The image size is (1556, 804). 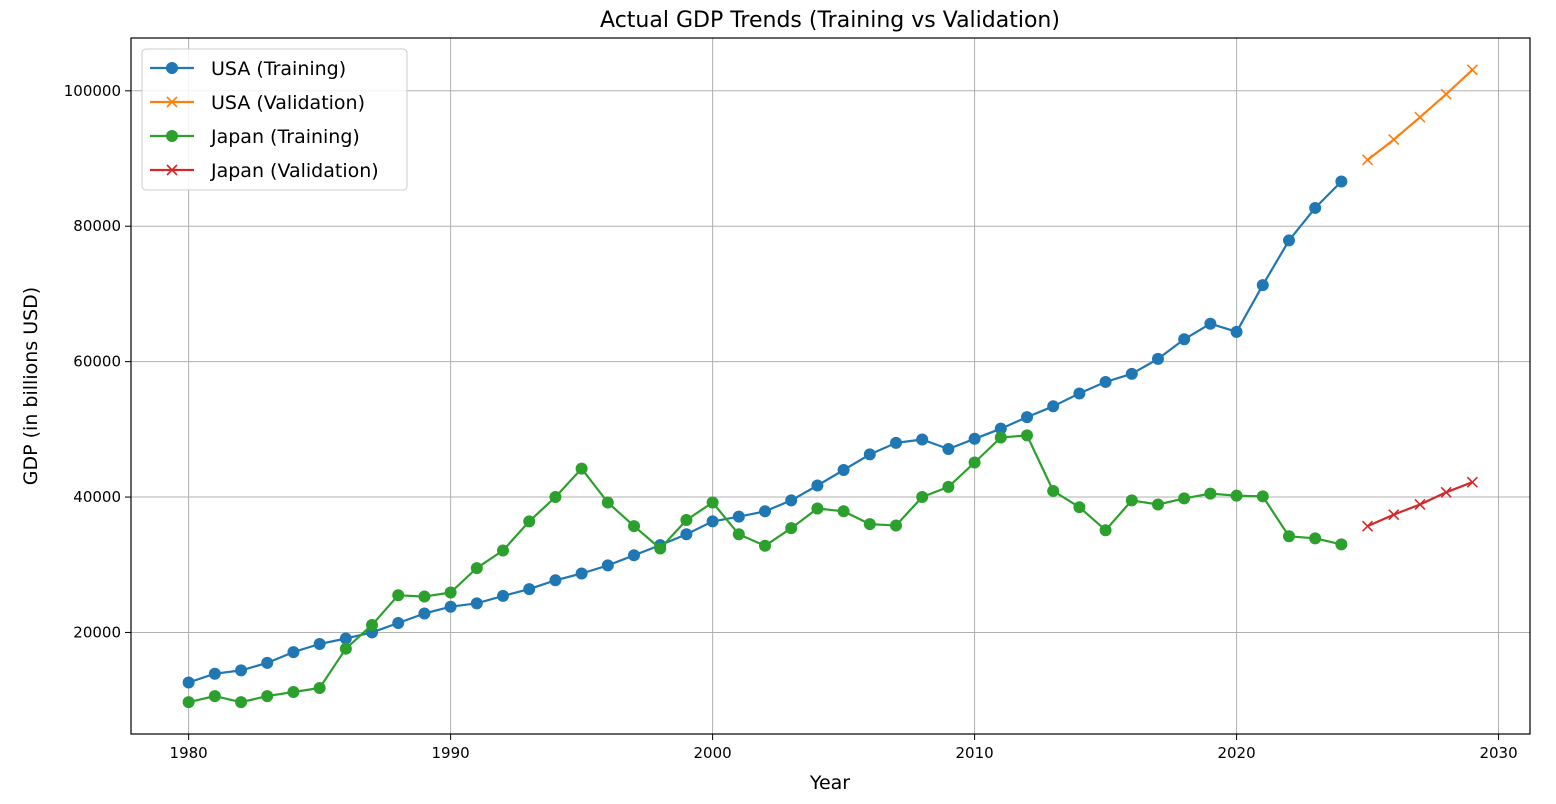 I want to click on legend-item-usa-training: USA (Training), so click(x=248, y=69).